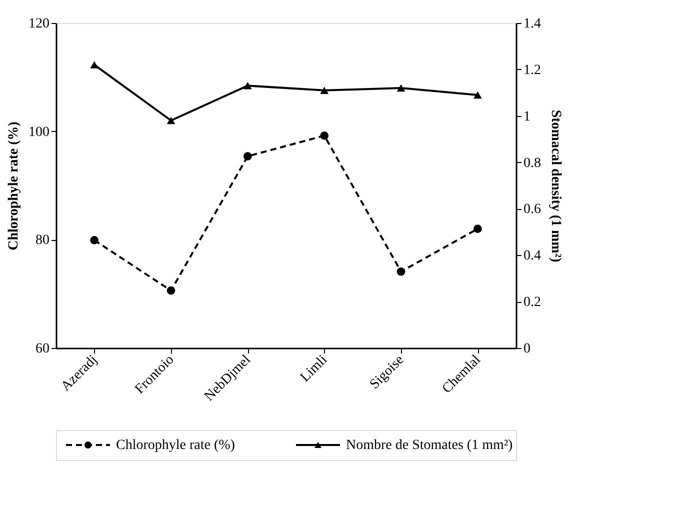  What do you see at coordinates (39, 24) in the screenshot?
I see `y-tick-label: 120` at bounding box center [39, 24].